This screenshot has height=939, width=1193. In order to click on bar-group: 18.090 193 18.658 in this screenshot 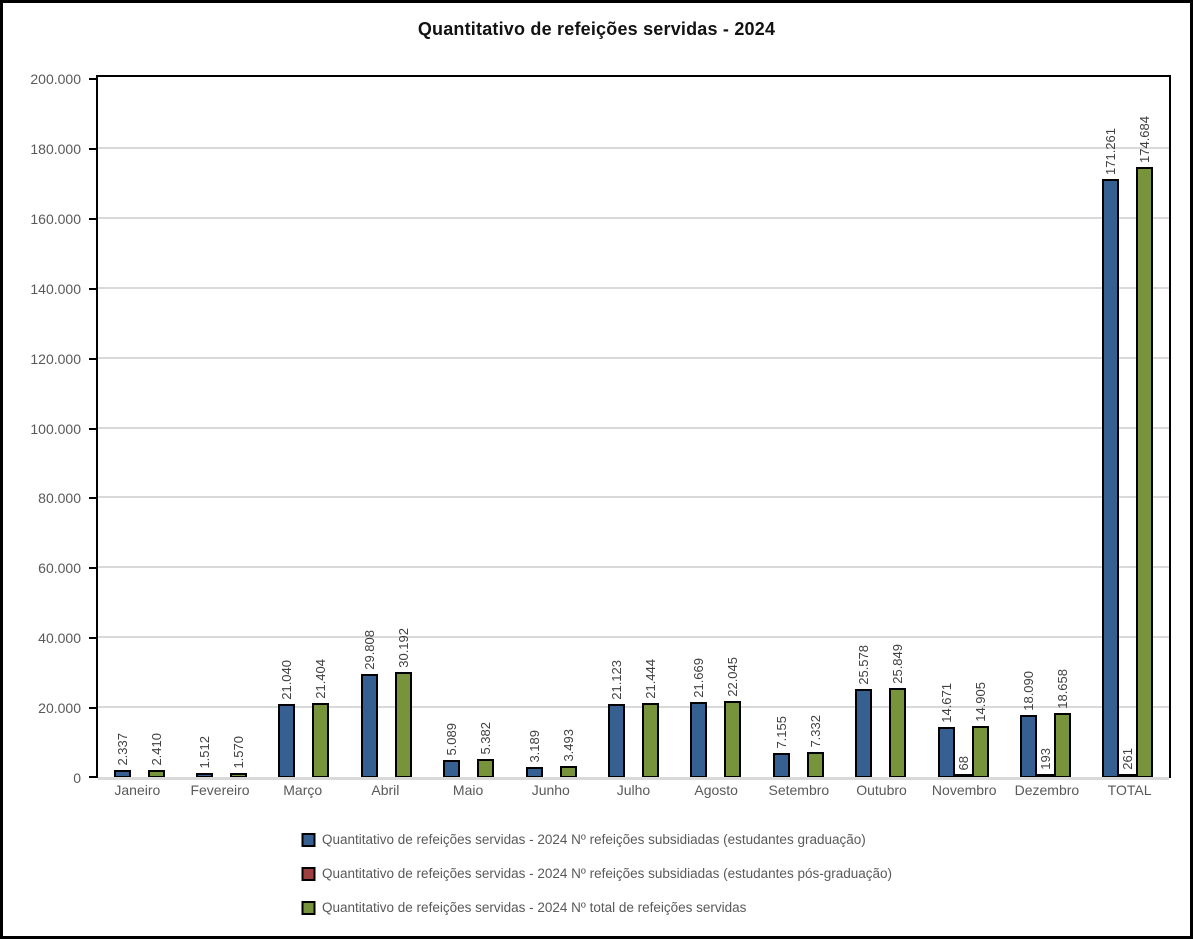, I will do `click(1045, 427)`.